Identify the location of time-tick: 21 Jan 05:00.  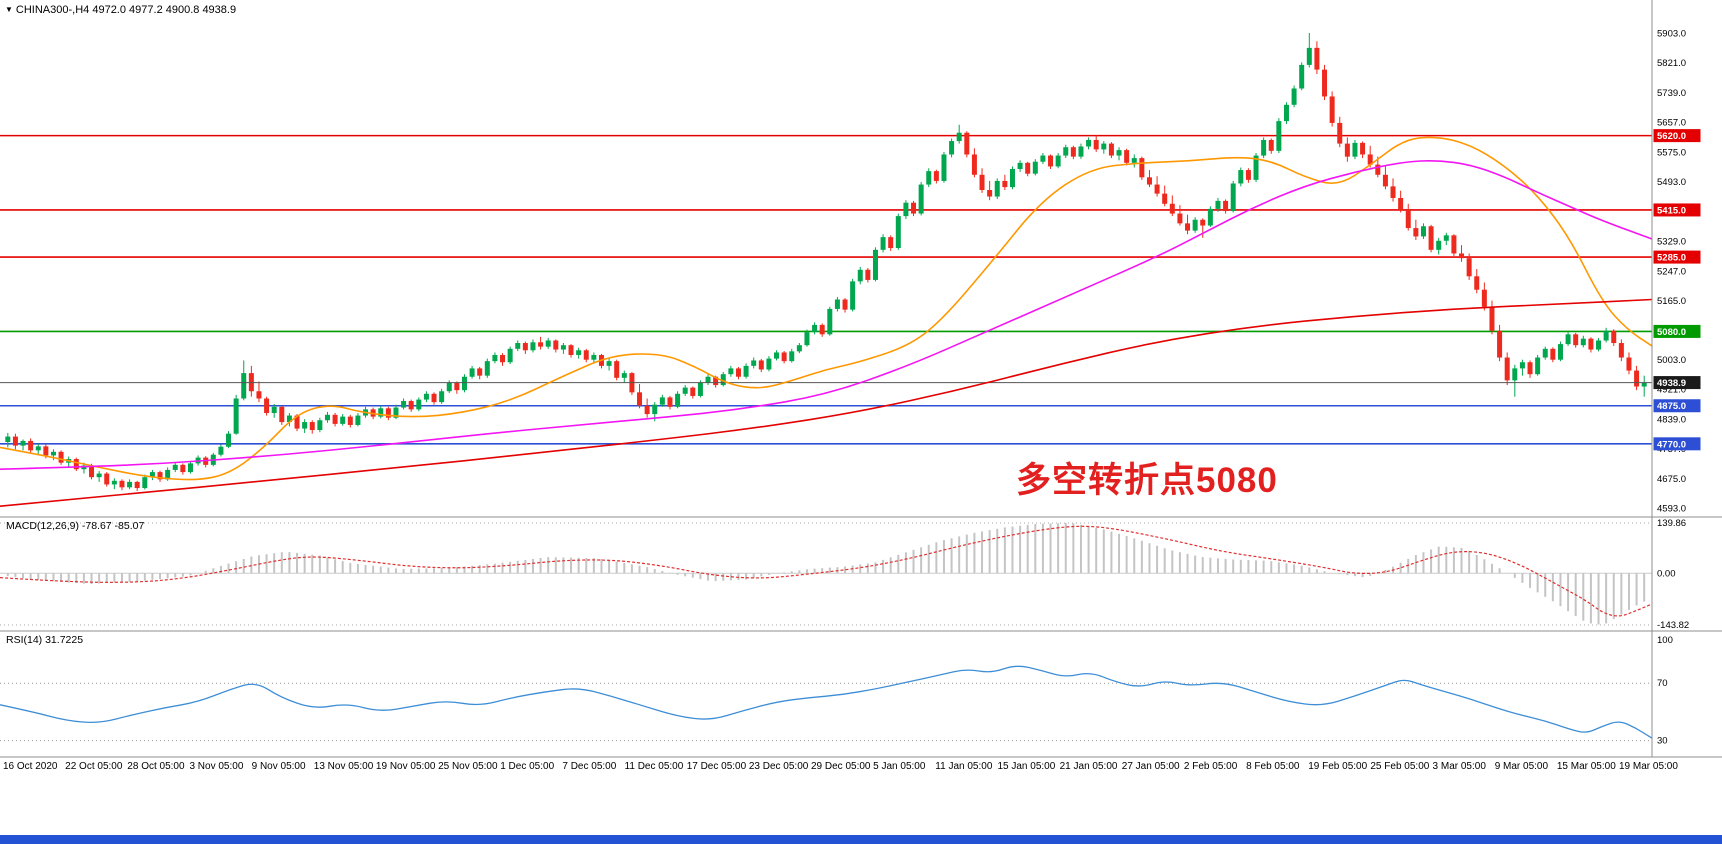
(1089, 766).